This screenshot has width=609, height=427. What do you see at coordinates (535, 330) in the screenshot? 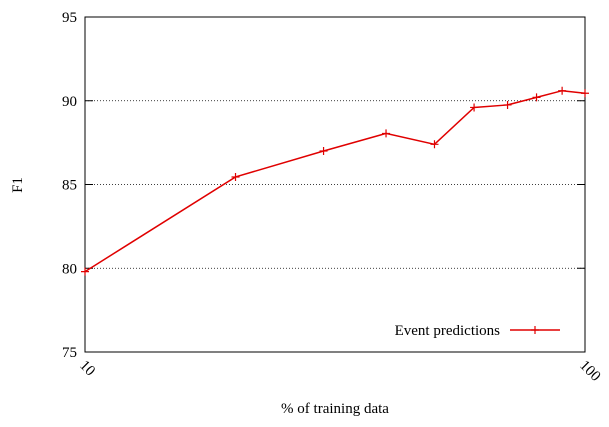
I see `legend-swatch` at bounding box center [535, 330].